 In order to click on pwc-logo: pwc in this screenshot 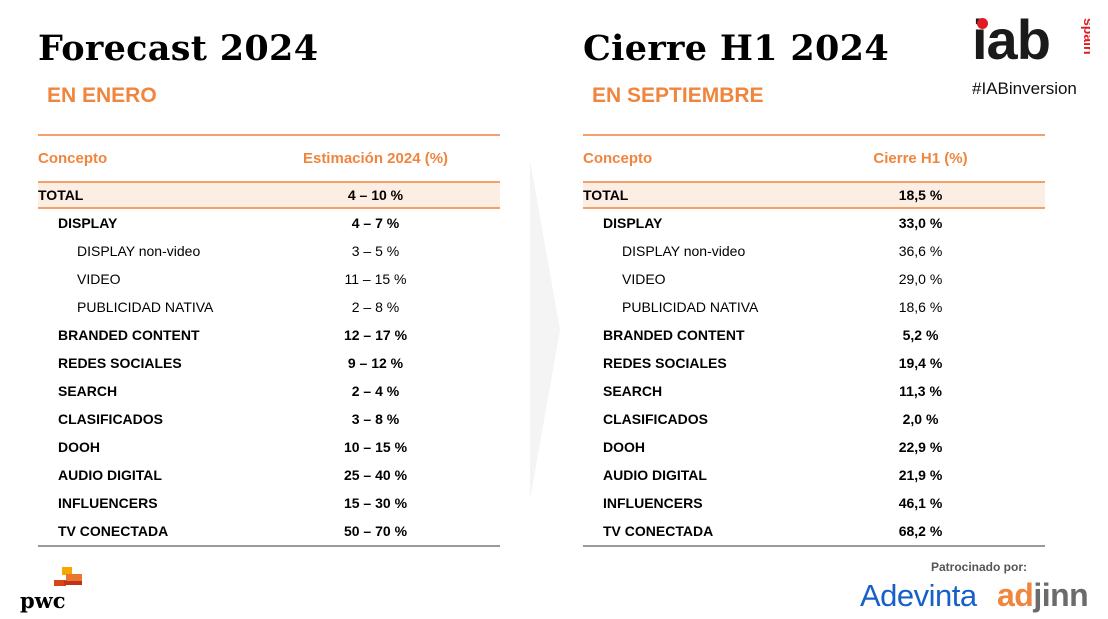, I will do `click(55, 591)`.